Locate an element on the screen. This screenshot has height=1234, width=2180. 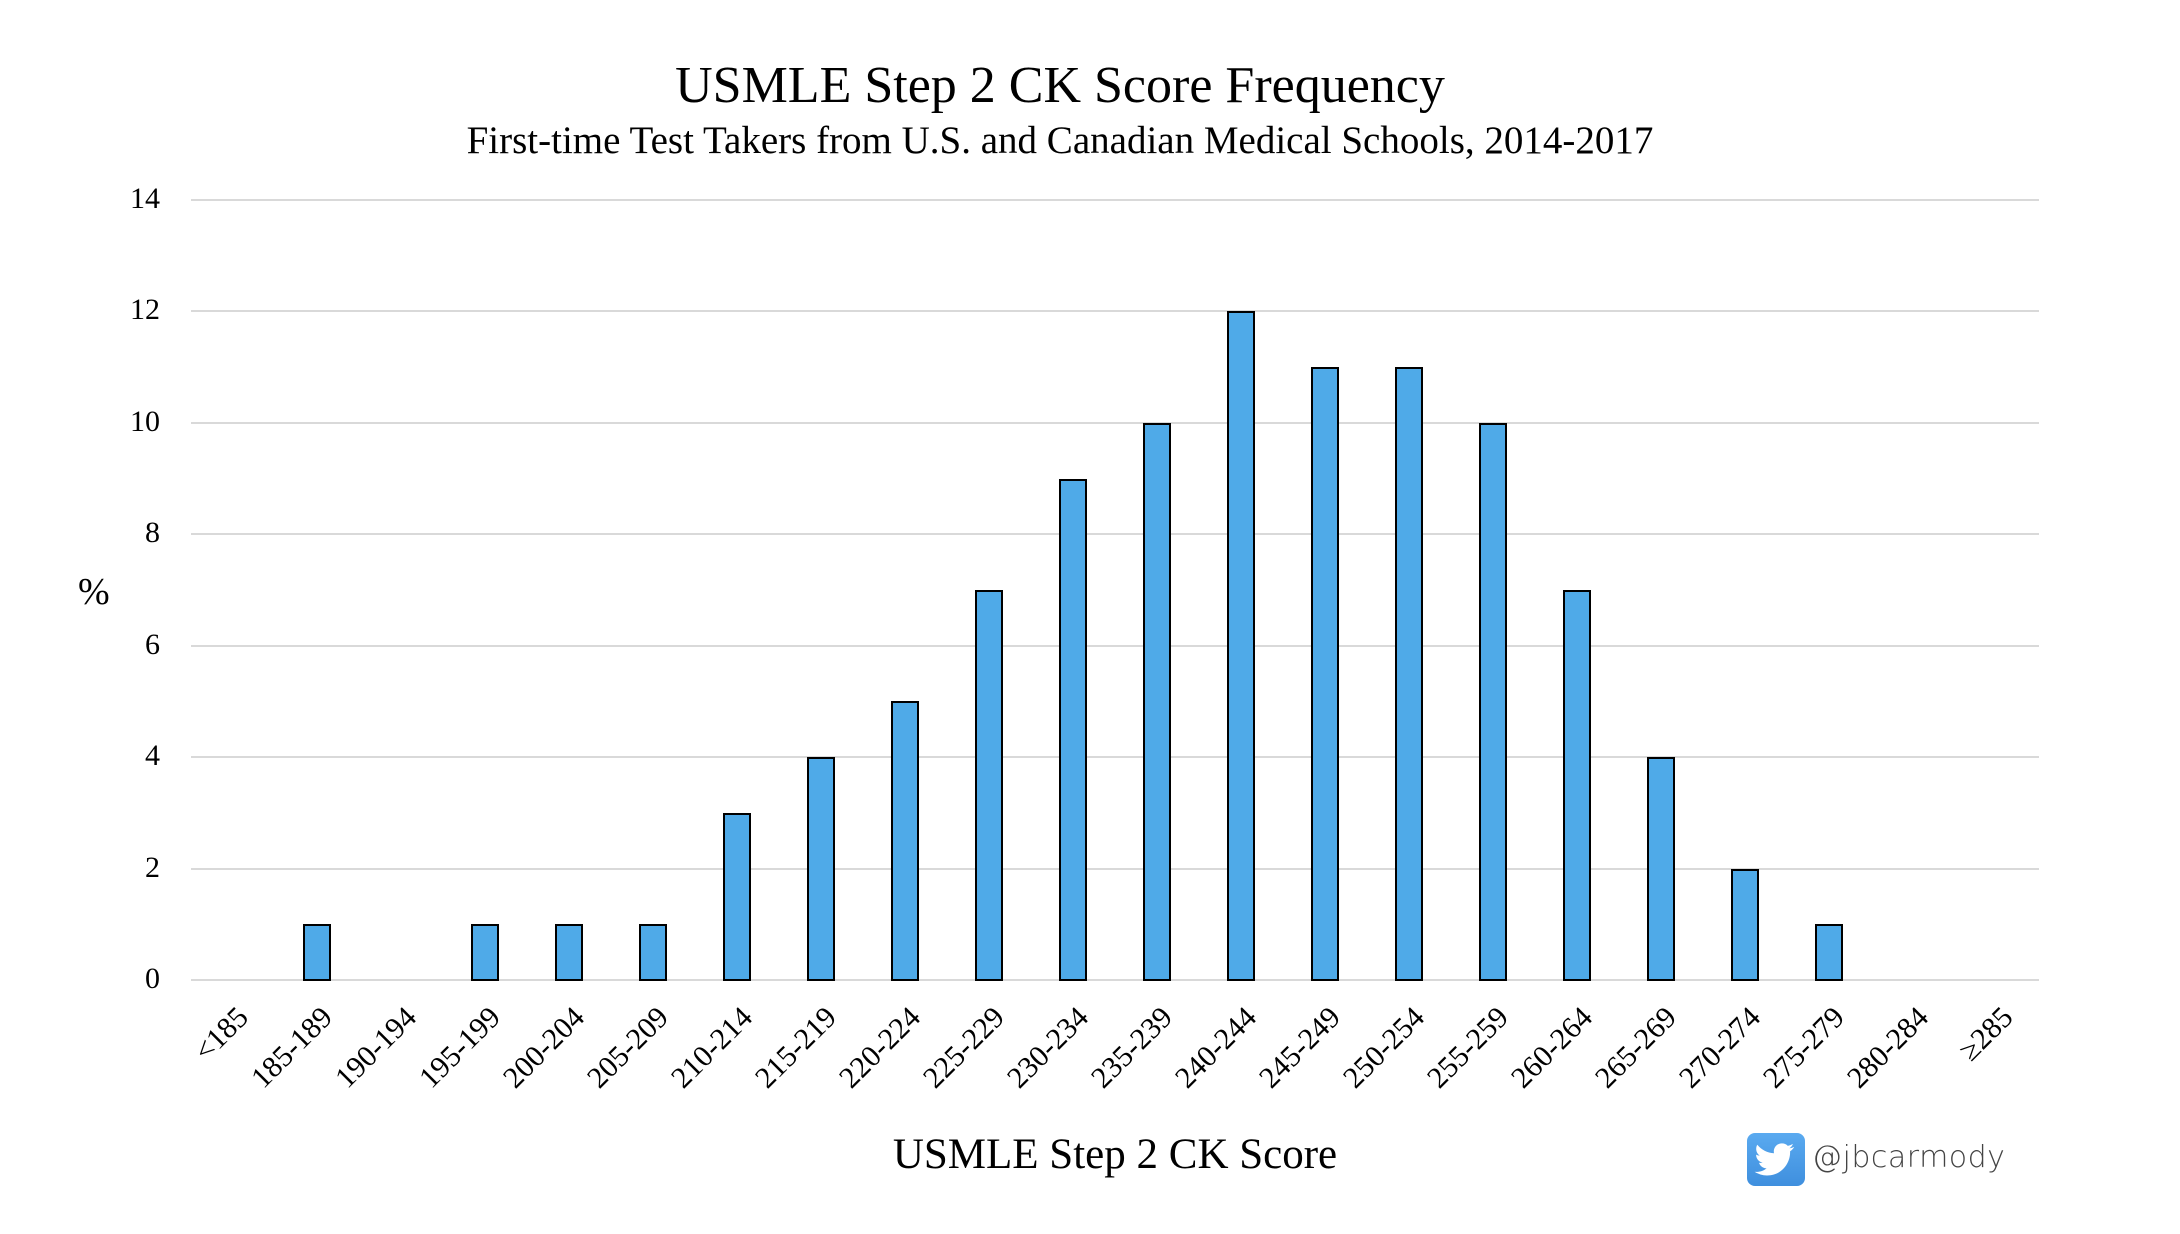
x-tick-label: 200-204 is located at coordinates (543, 1047).